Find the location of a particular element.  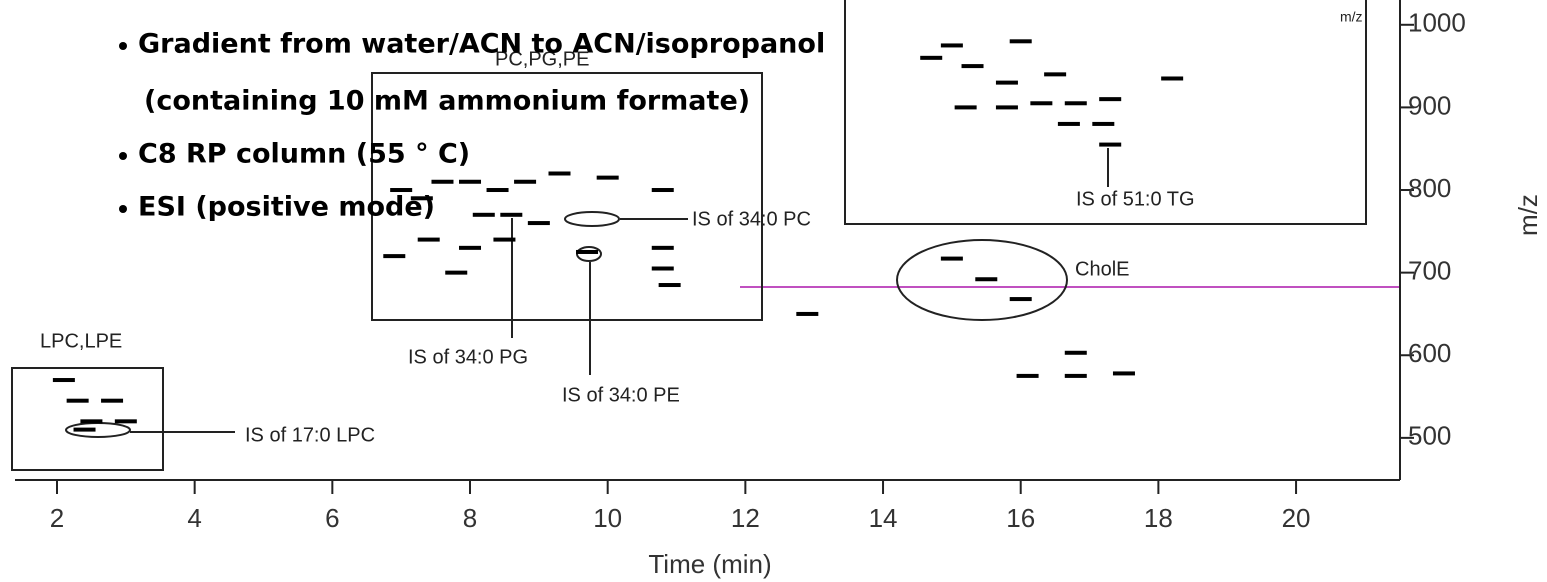

y-tick-label: 900 is located at coordinates (1429, 105).